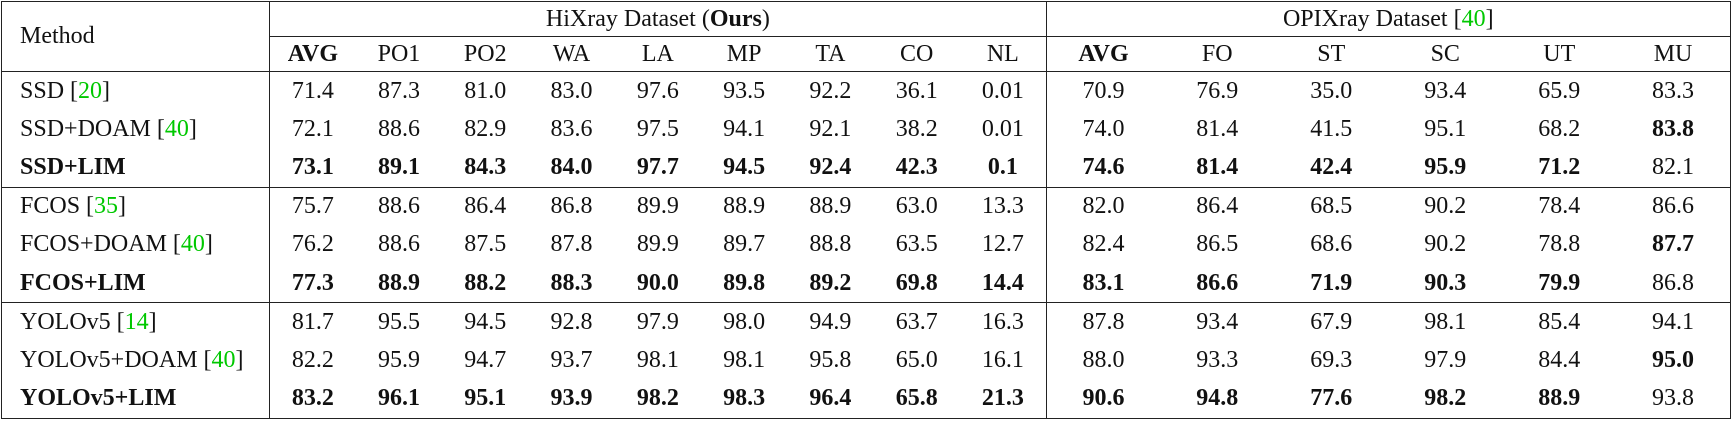 The image size is (1731, 429). I want to click on text-segment: HiXray Dataset (, so click(627, 18).